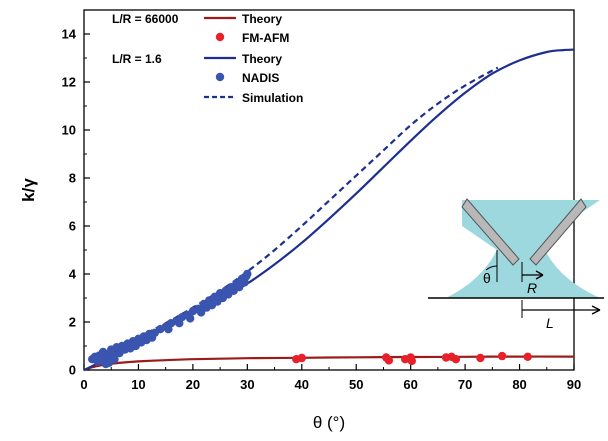 The height and width of the screenshot is (441, 608). Describe the element at coordinates (272, 98) in the screenshot. I see `legend-simulation-label: Simulation` at that location.